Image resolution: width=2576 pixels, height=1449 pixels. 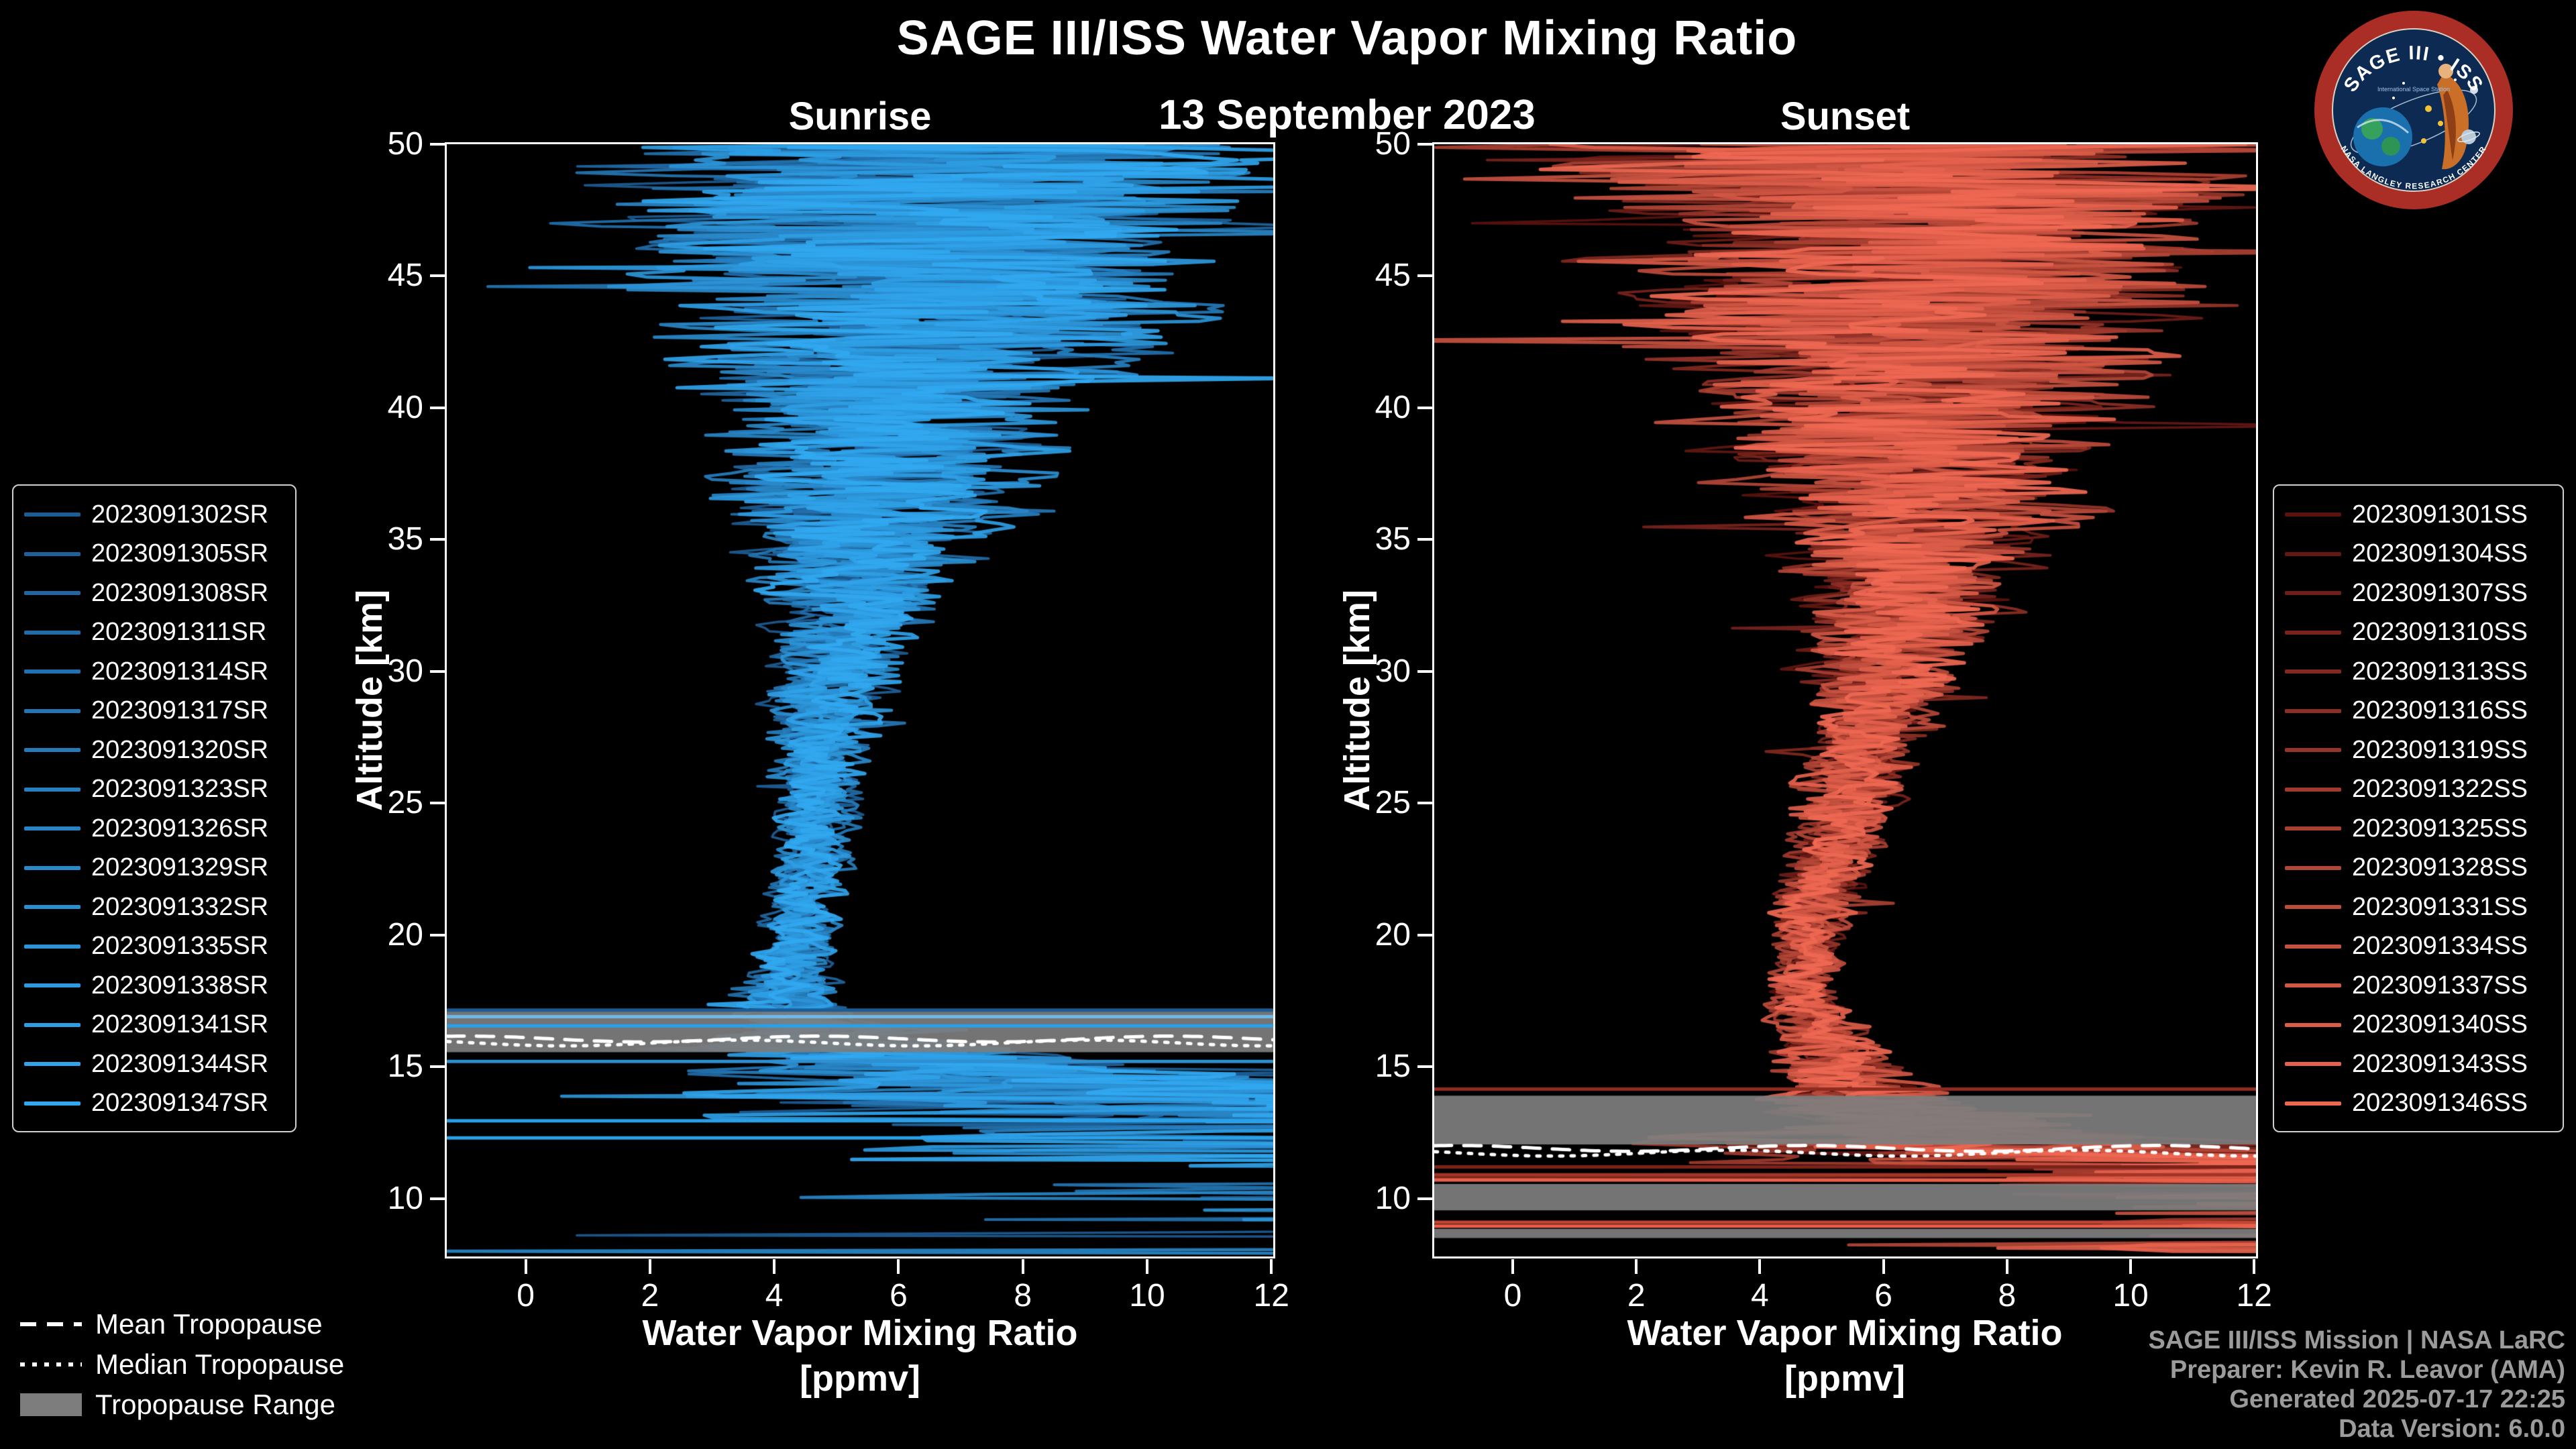 I want to click on series-id-label: 2023091311SR, so click(x=179, y=632).